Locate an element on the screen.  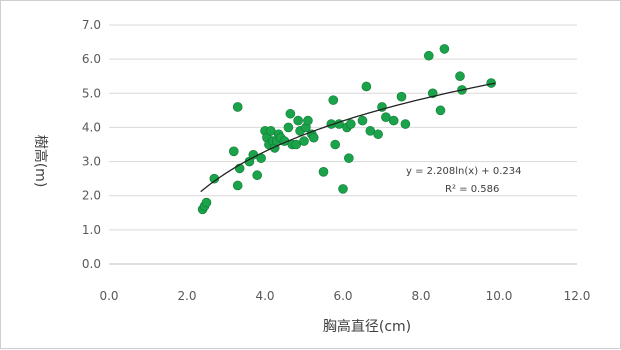
trendline-equation: y = 2.208ln(x) + 0.234 is located at coordinates (463, 171).